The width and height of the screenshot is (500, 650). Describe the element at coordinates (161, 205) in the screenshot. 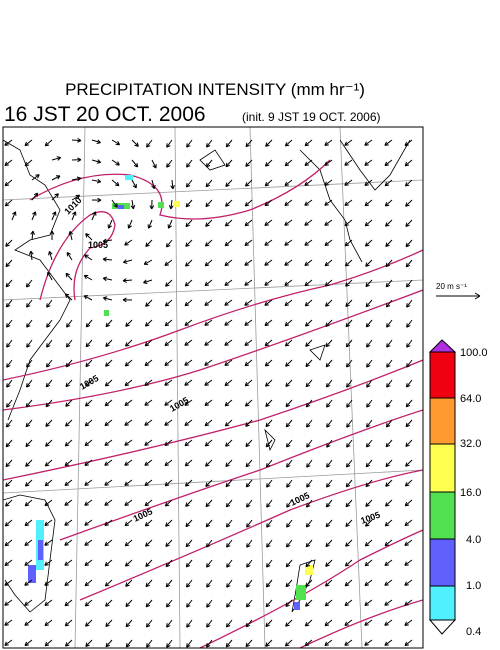

I see `precip-cell` at that location.